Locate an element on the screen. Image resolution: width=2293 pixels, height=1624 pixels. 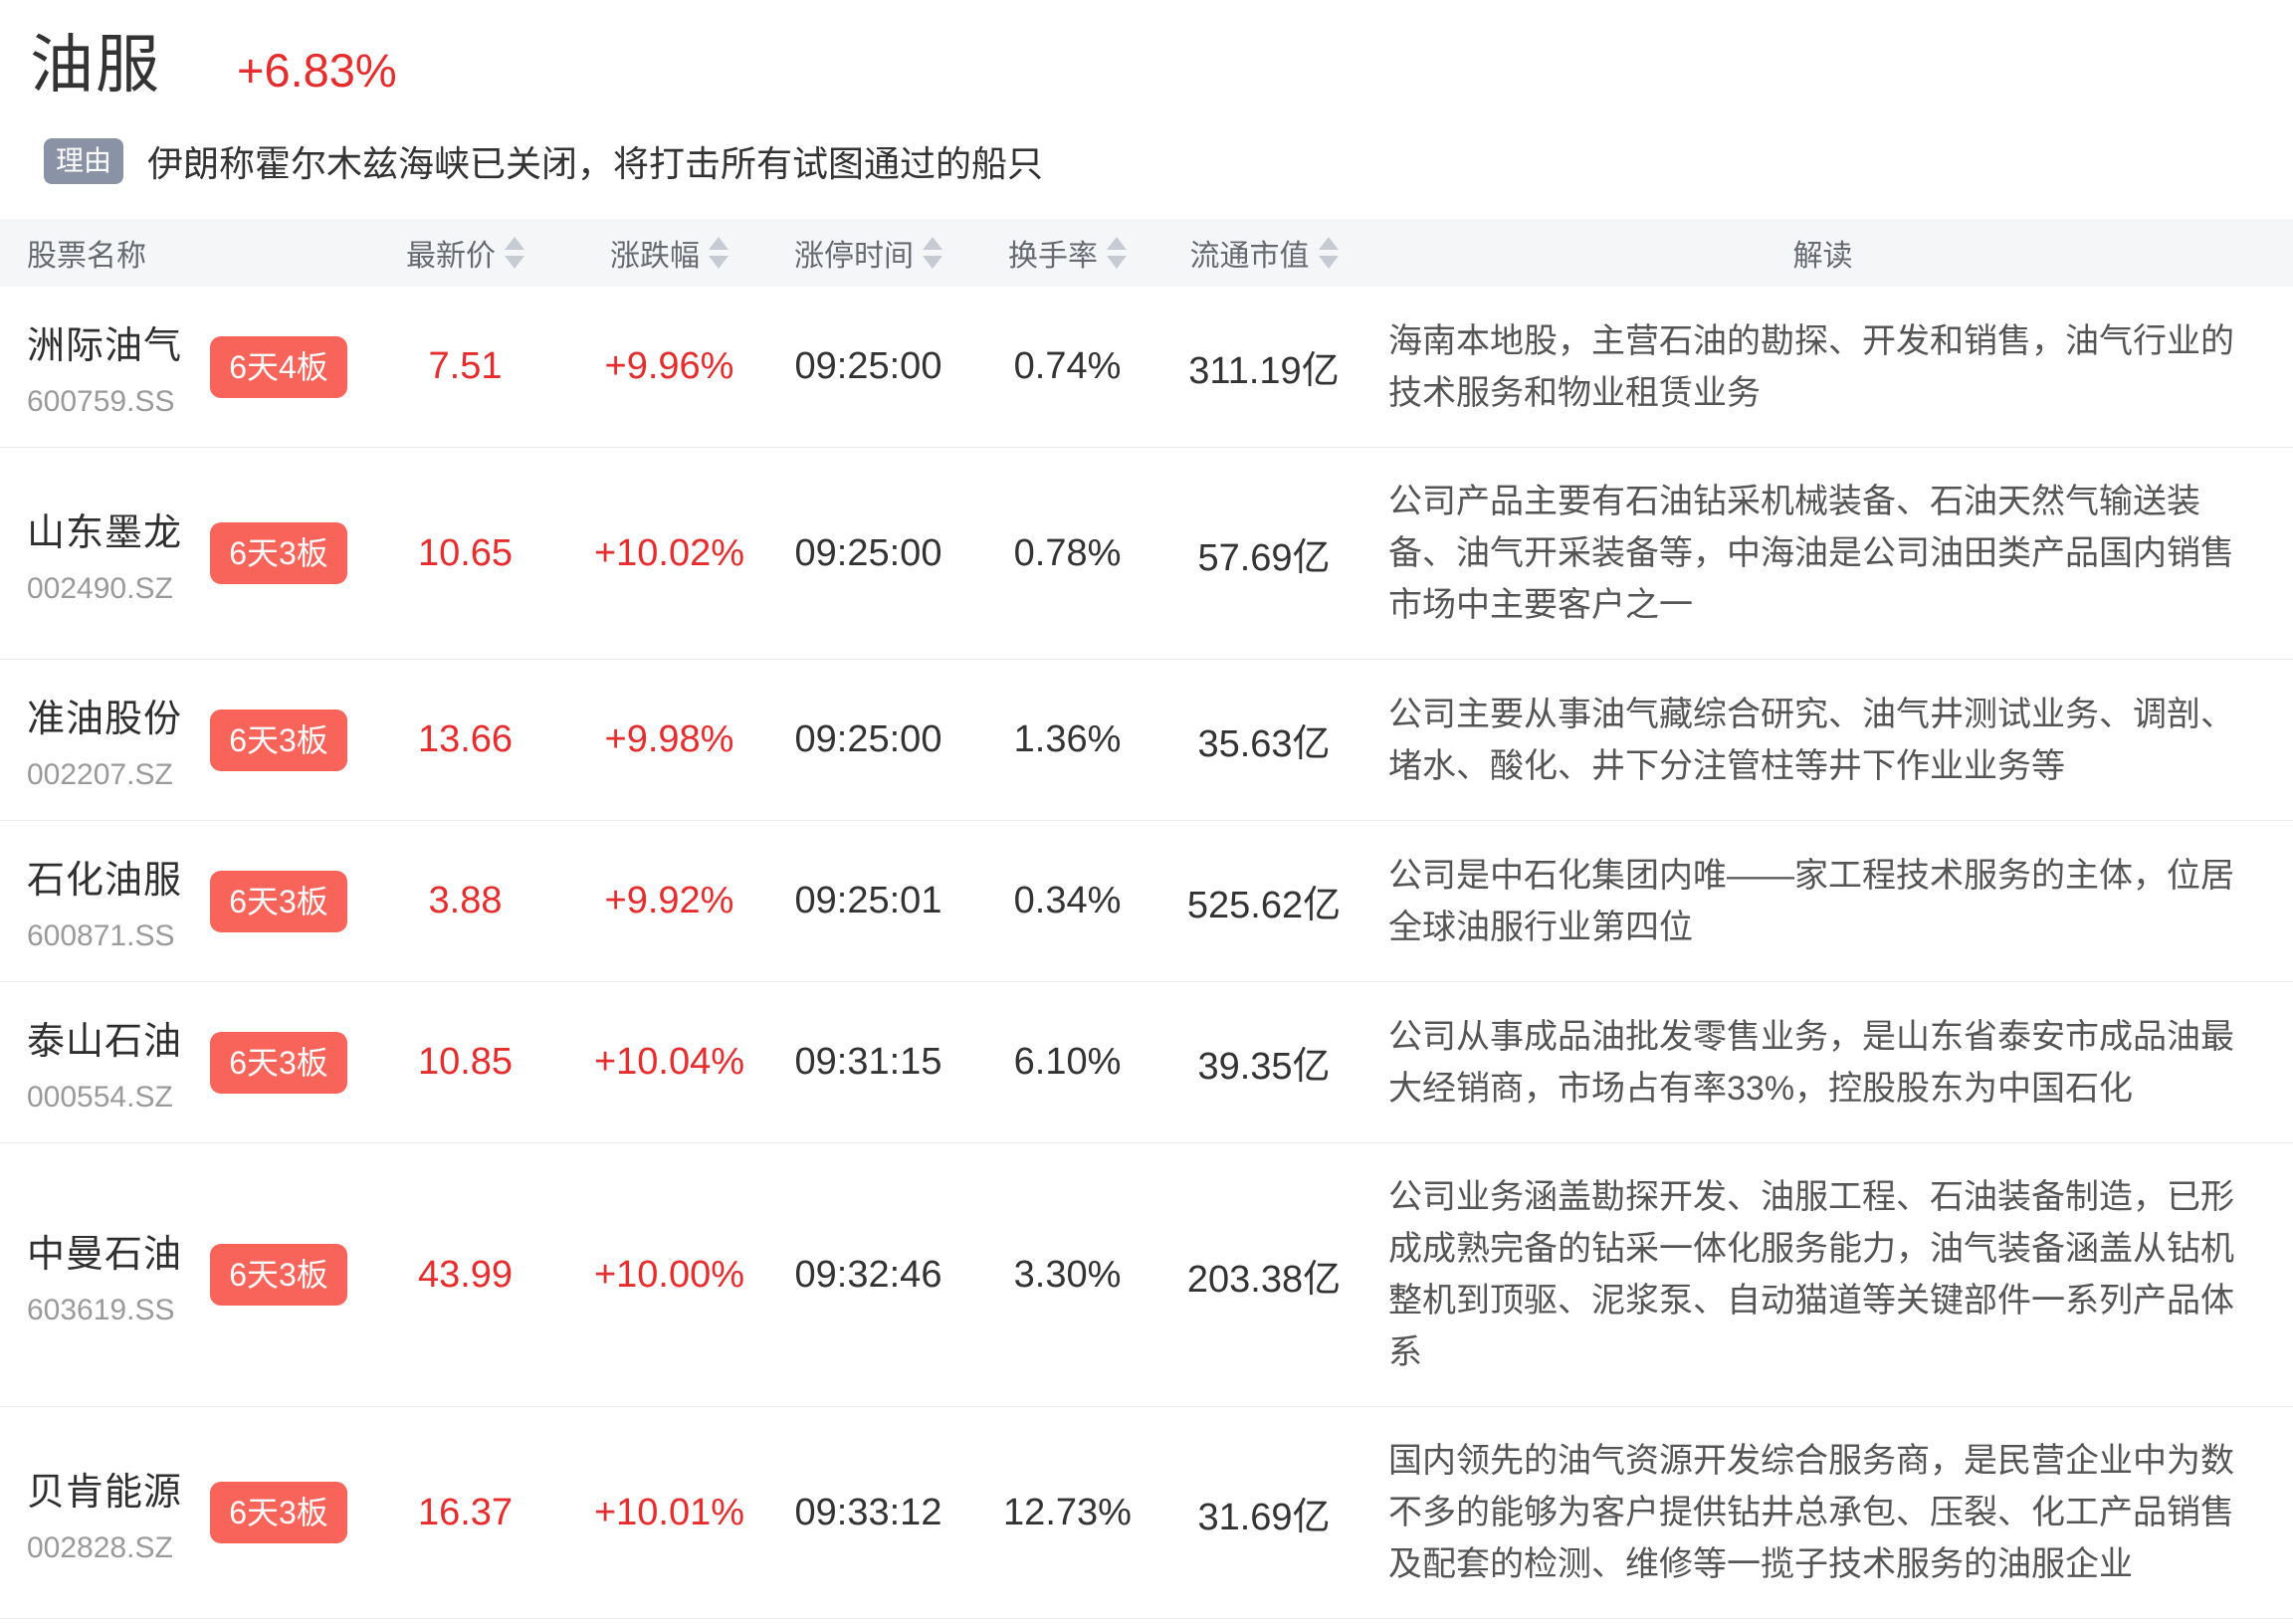
change-percent-value: +10.04% is located at coordinates (669, 1062).